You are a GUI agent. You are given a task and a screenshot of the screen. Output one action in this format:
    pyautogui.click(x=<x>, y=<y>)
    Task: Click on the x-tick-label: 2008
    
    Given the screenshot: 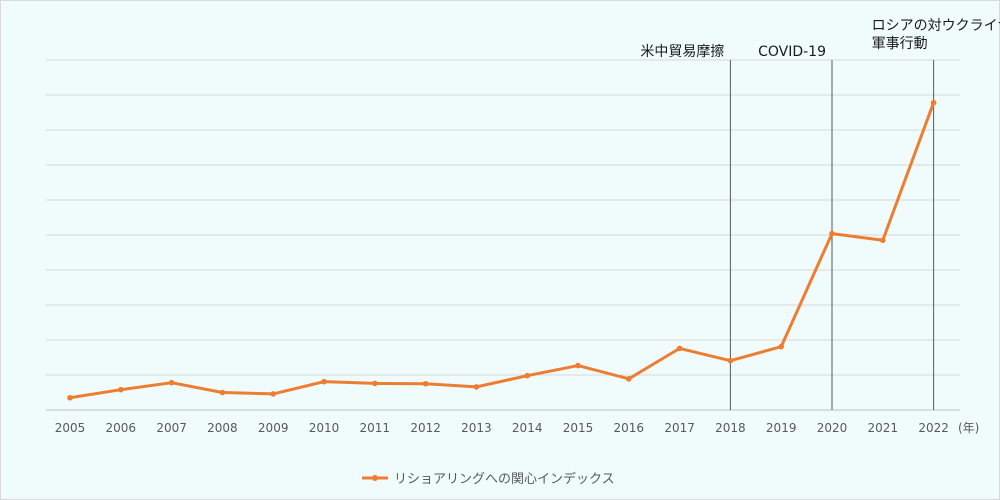 What is the action you would take?
    pyautogui.click(x=222, y=428)
    